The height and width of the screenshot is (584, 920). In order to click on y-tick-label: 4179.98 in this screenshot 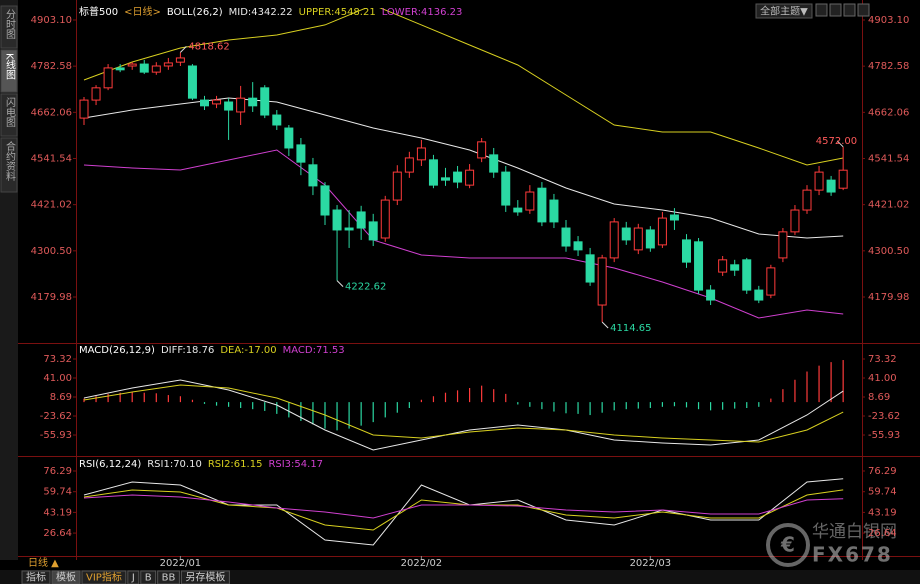, I will do `click(888, 297)`.